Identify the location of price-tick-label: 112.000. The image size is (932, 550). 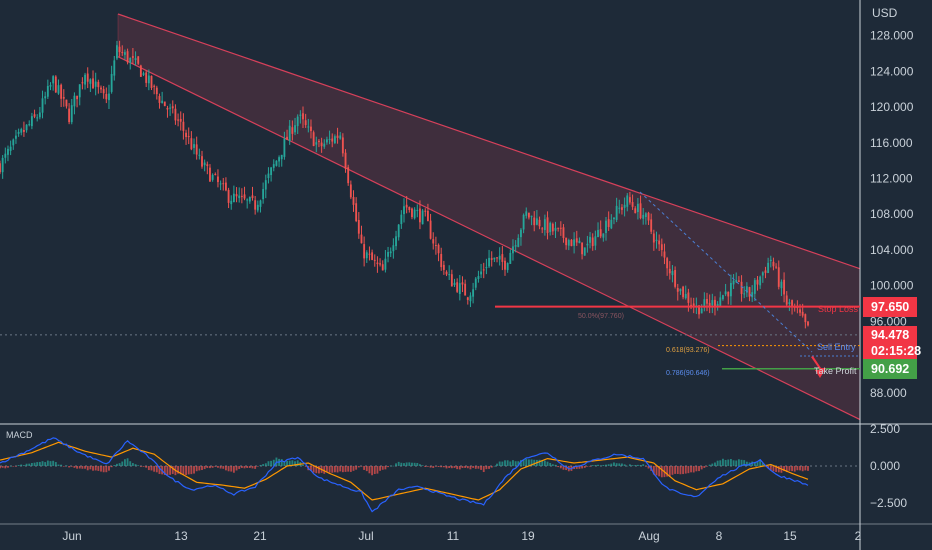
(891, 179).